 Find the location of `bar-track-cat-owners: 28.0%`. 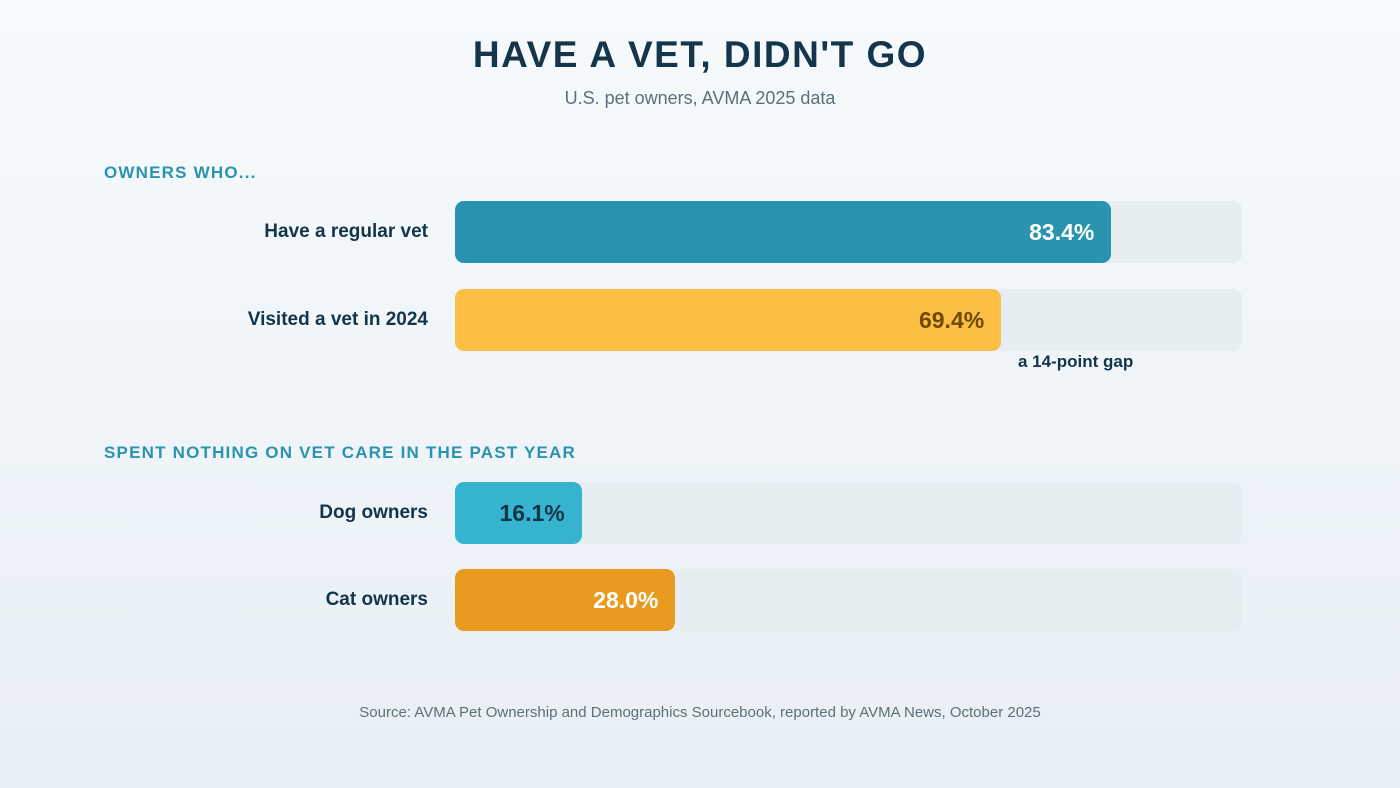

bar-track-cat-owners: 28.0% is located at coordinates (848, 600).